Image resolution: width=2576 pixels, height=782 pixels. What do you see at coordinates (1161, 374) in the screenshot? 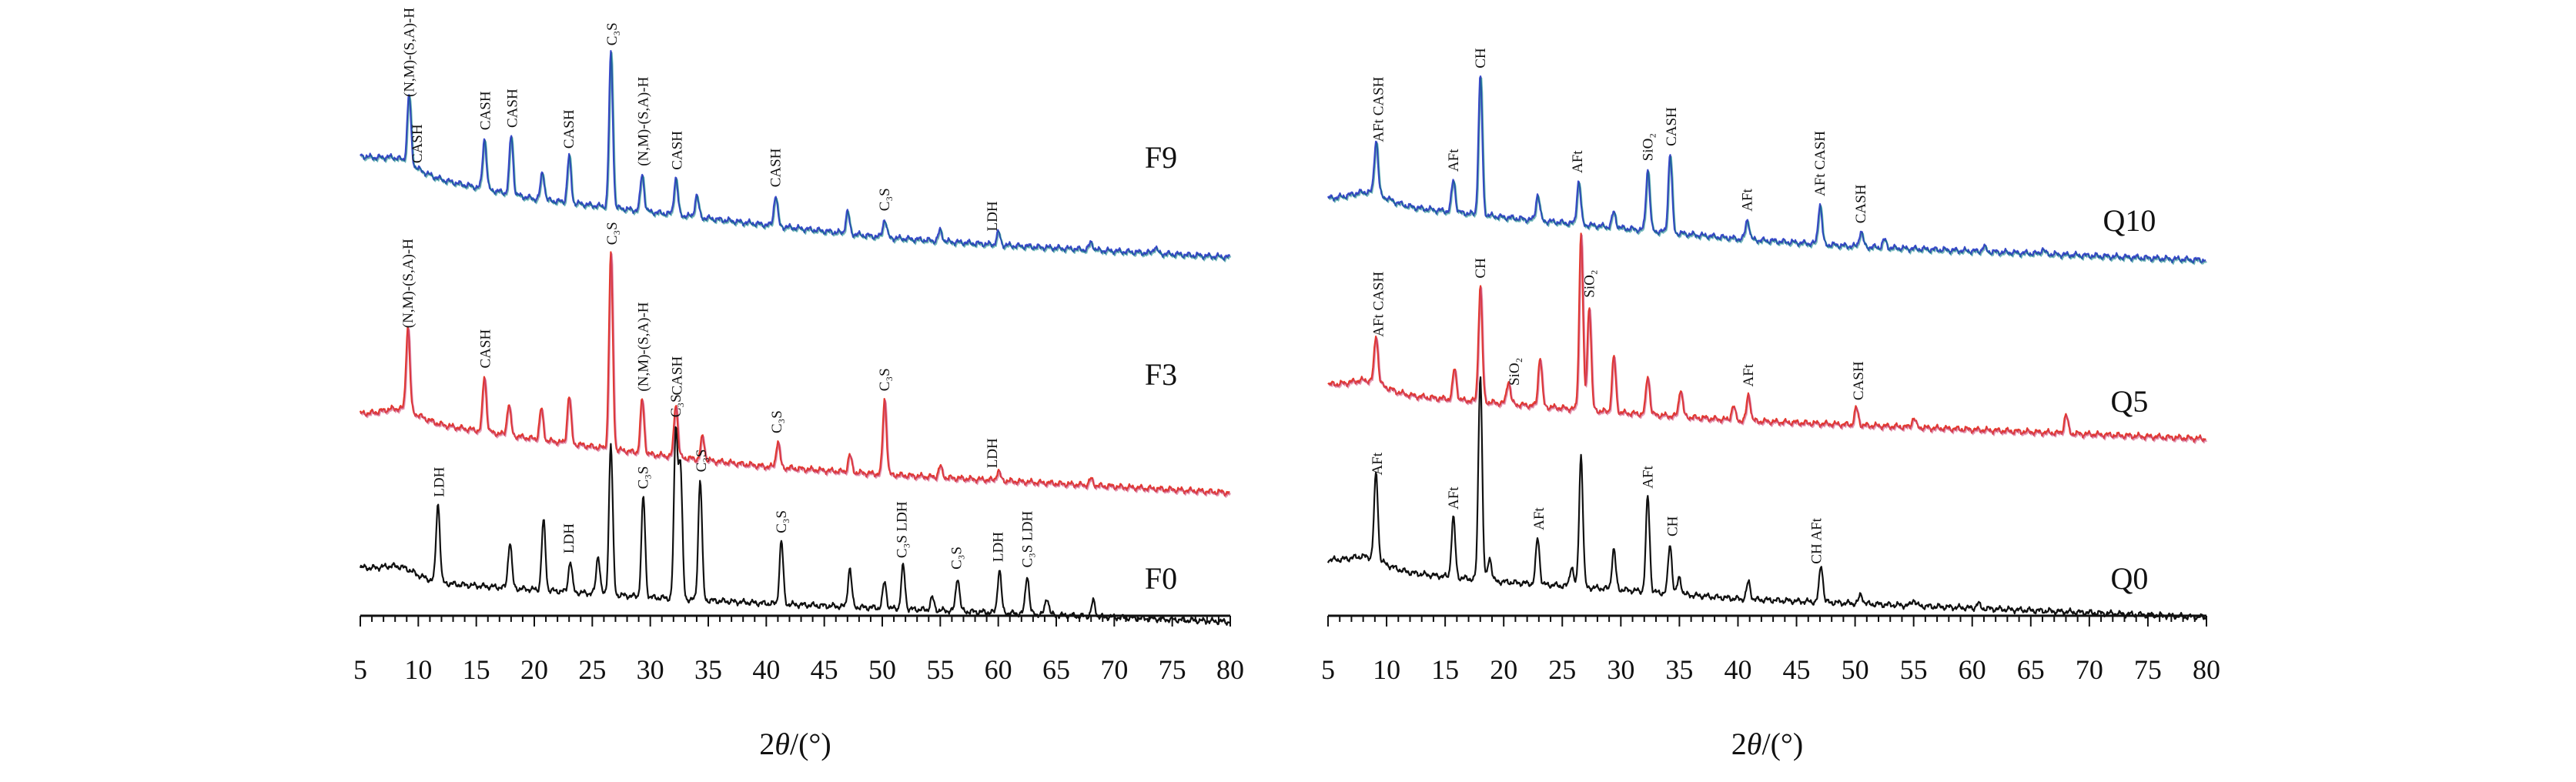
I see `series-label-F3: F3` at bounding box center [1161, 374].